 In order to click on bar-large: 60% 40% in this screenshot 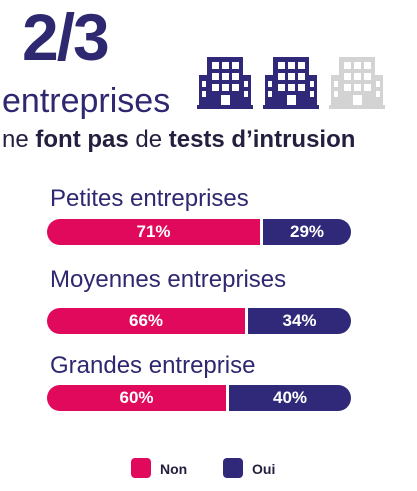, I will do `click(199, 398)`.